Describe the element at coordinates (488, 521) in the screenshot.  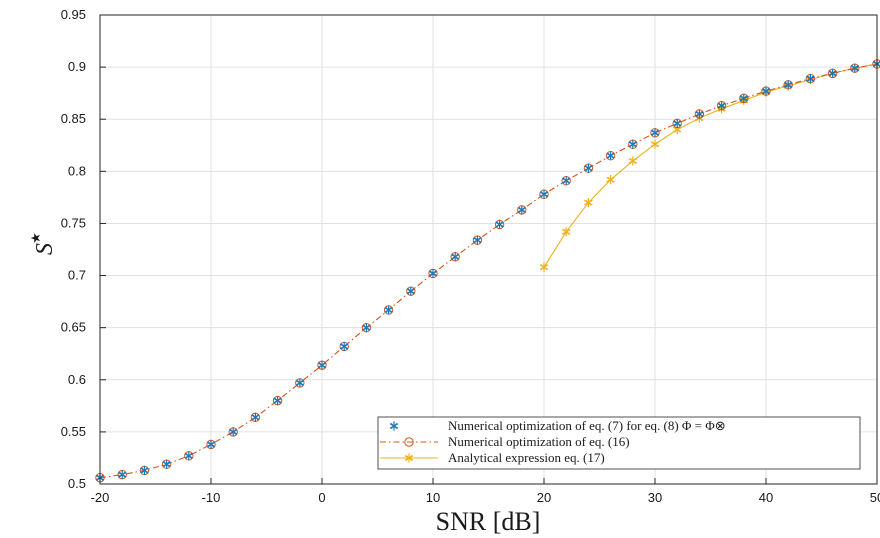
I see `x-axis-label: SNR [dB]` at that location.